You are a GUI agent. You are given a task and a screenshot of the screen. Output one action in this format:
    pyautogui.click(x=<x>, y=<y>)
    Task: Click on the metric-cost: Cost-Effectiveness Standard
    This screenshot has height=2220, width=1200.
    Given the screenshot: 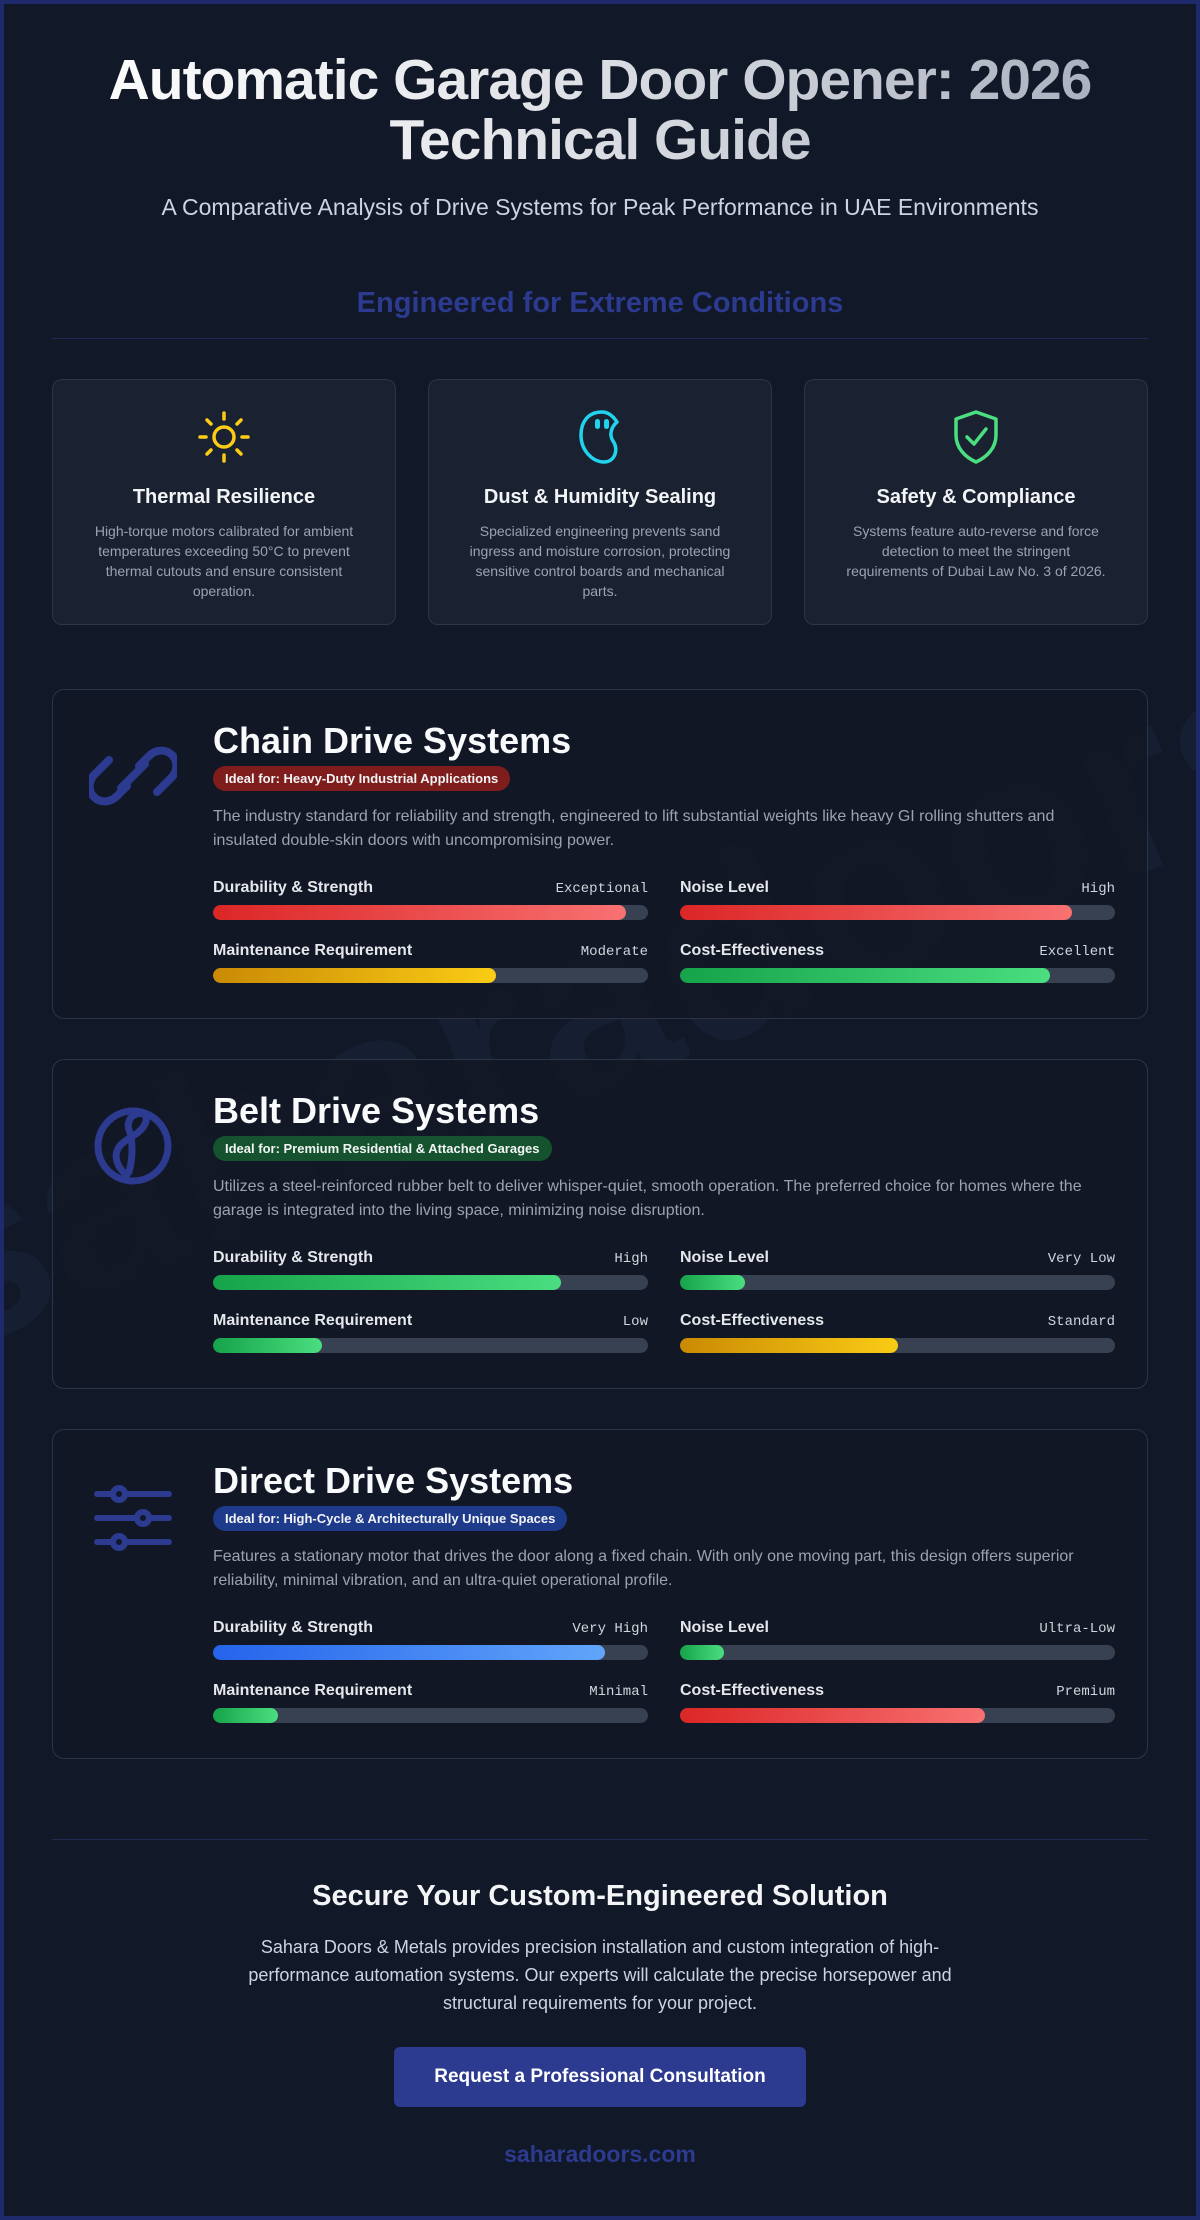 What is the action you would take?
    pyautogui.click(x=897, y=1332)
    